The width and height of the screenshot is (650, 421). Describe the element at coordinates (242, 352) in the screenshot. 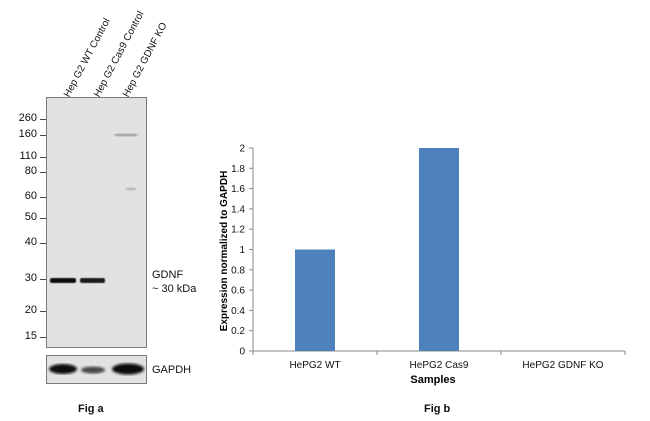

I see `y-tick-label: 0` at that location.